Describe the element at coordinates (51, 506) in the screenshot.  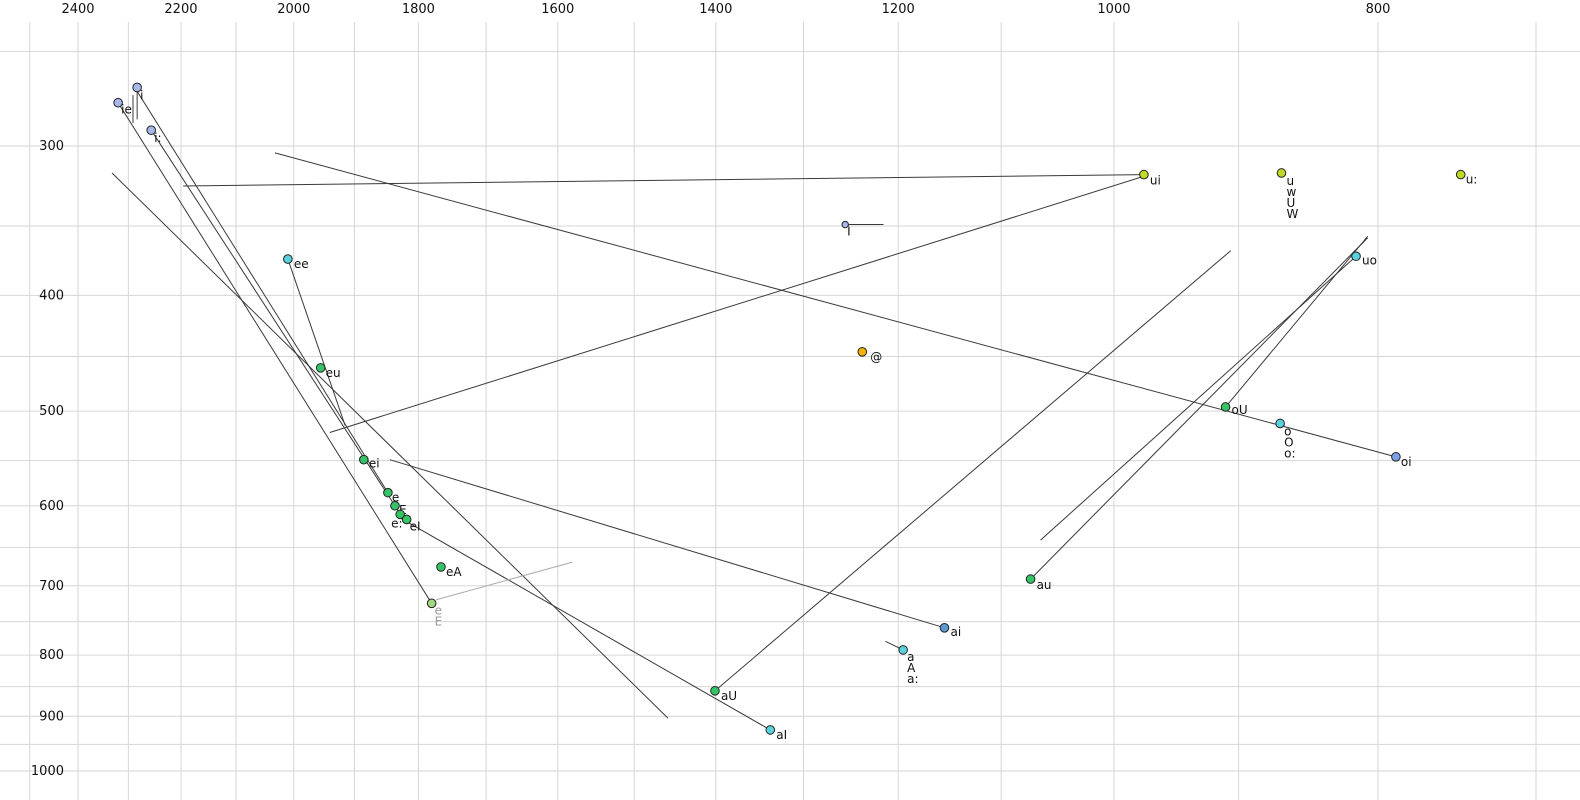
I see `y-axis-tick-label: 600` at that location.